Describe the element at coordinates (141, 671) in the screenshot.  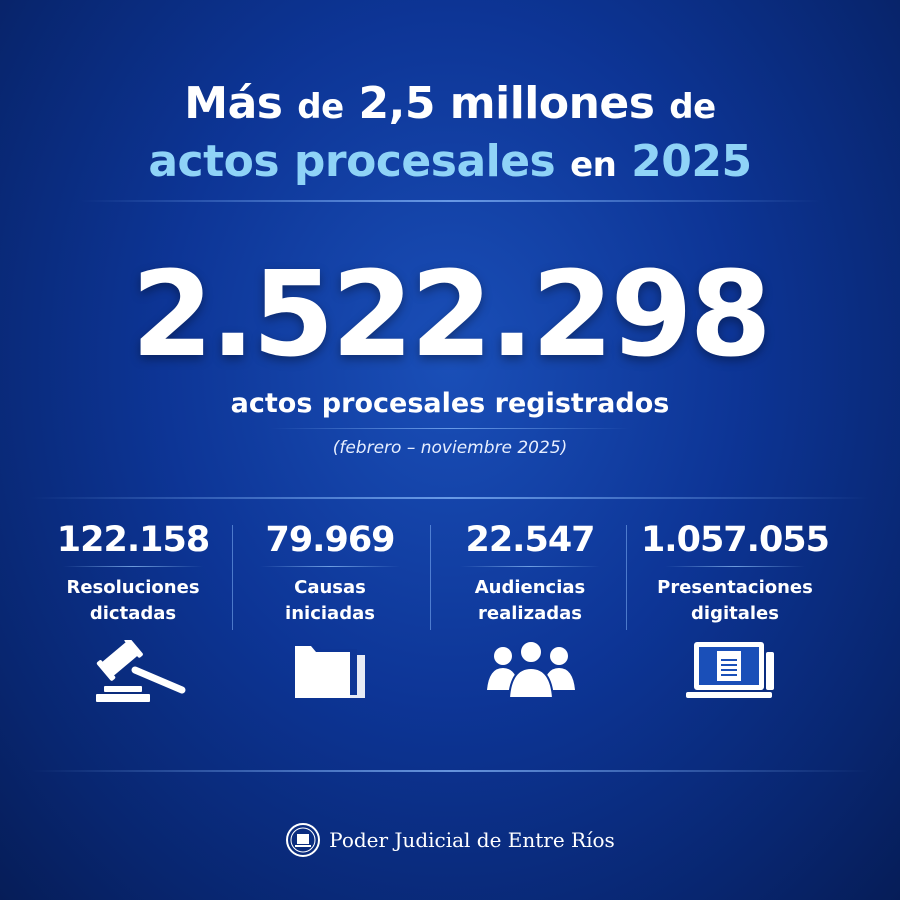
I see `gavel-icon` at that location.